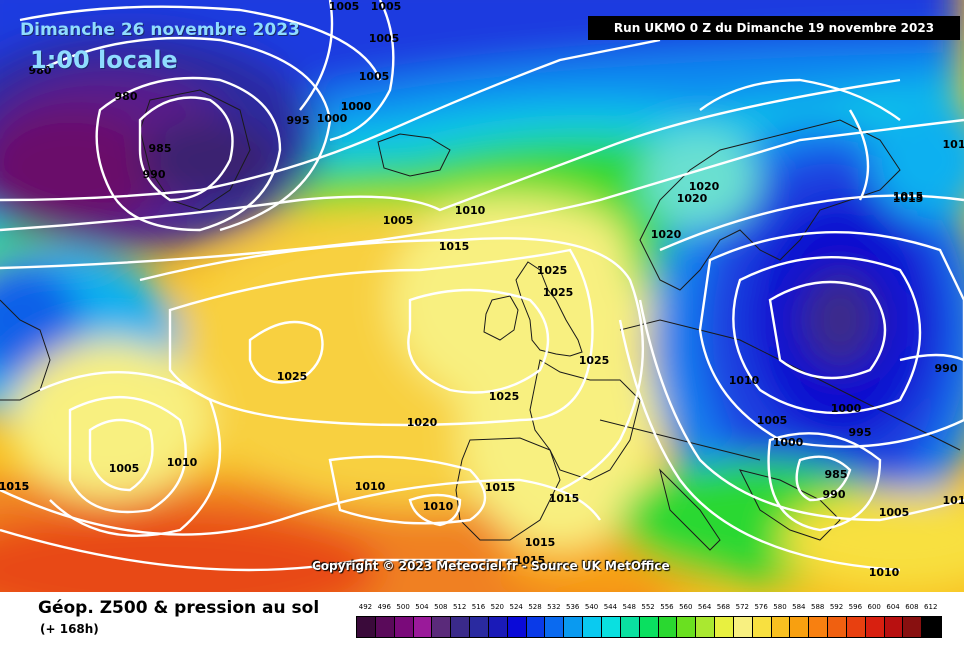 Image resolution: width=964 pixels, height=646 pixels. What do you see at coordinates (403, 607) in the screenshot?
I see `scale-value-label: 500` at bounding box center [403, 607].